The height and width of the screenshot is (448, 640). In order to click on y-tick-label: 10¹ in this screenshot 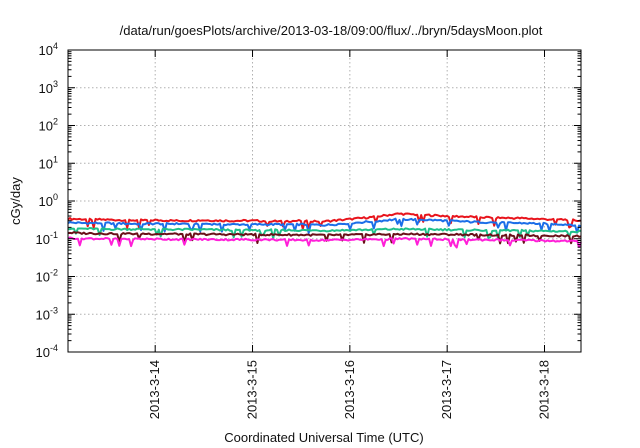, I will do `click(48, 162)`.